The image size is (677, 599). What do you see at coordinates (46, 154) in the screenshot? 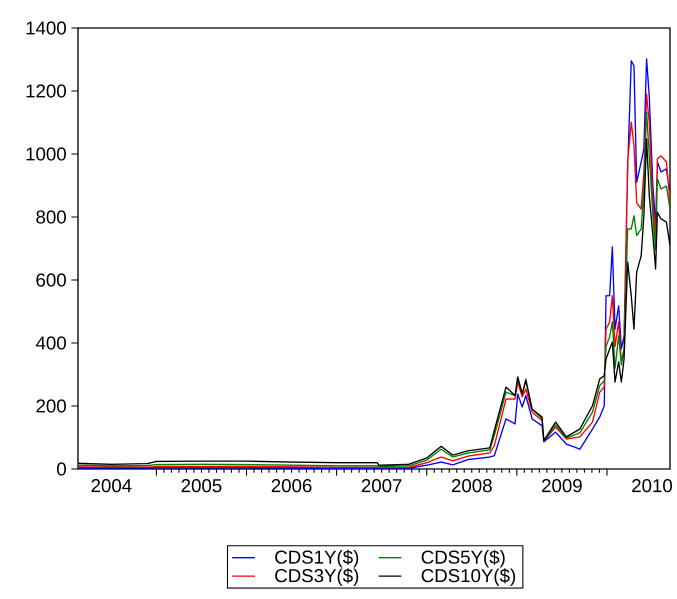
I see `y-tick-label: 1000` at bounding box center [46, 154].